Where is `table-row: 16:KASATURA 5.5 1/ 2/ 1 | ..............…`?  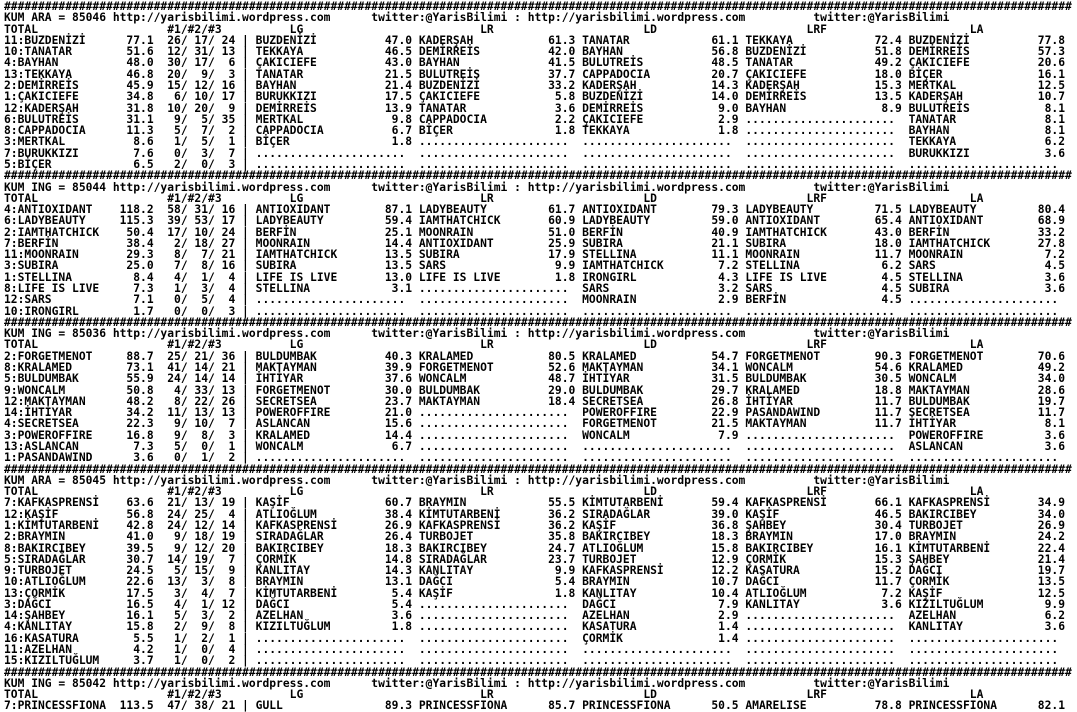
table-row: 16:KASATURA 5.5 1/ 2/ 1 | ..............… is located at coordinates (538, 638).